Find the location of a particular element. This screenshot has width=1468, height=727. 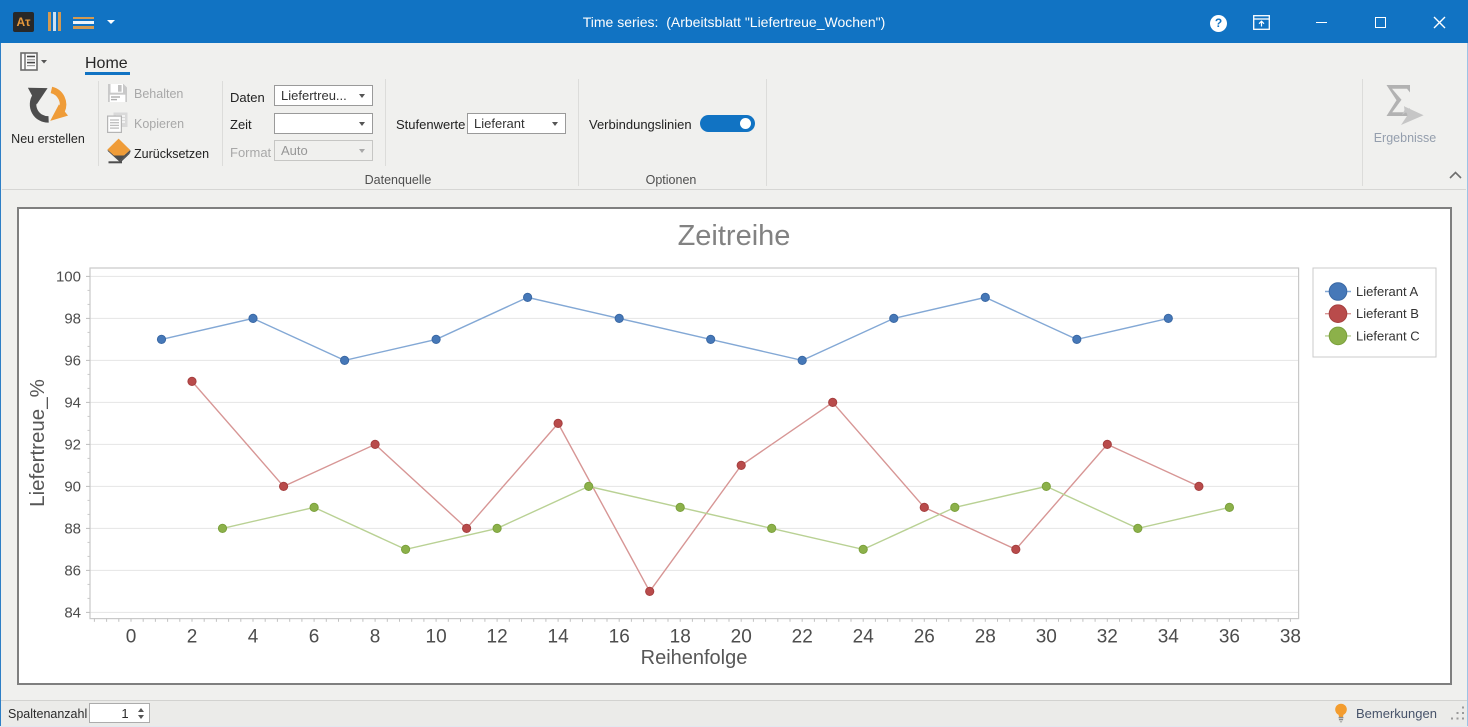

svg-text: 2 is located at coordinates (192, 637).